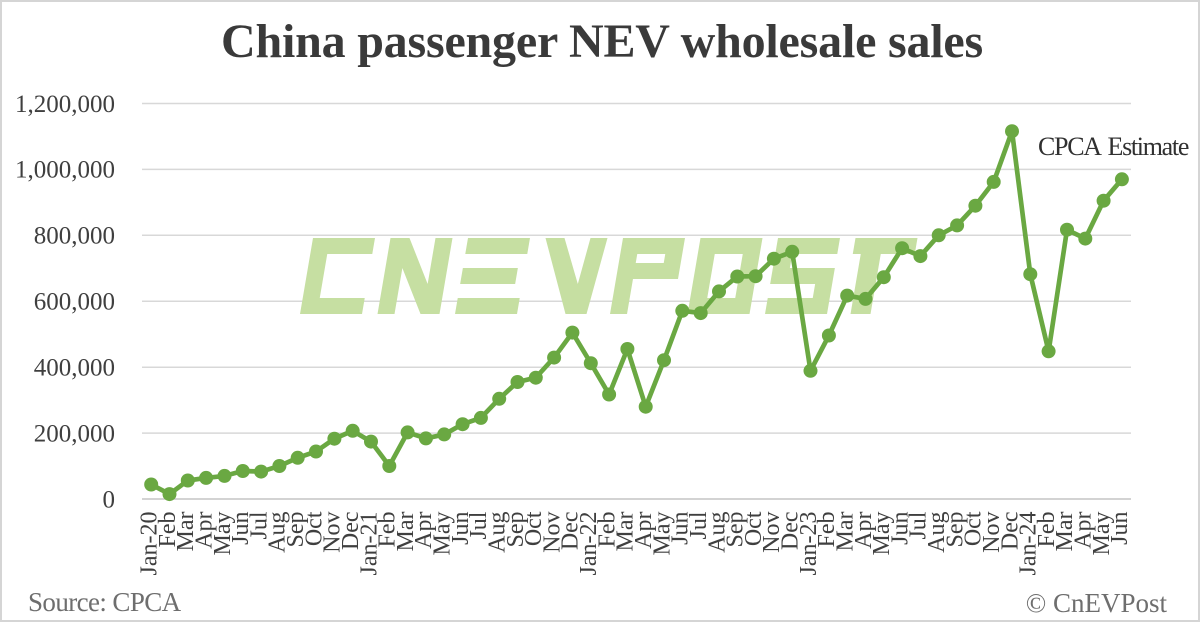 Image resolution: width=1200 pixels, height=622 pixels. What do you see at coordinates (1029, 544) in the screenshot?
I see `svg-text: Jan-24` at bounding box center [1029, 544].